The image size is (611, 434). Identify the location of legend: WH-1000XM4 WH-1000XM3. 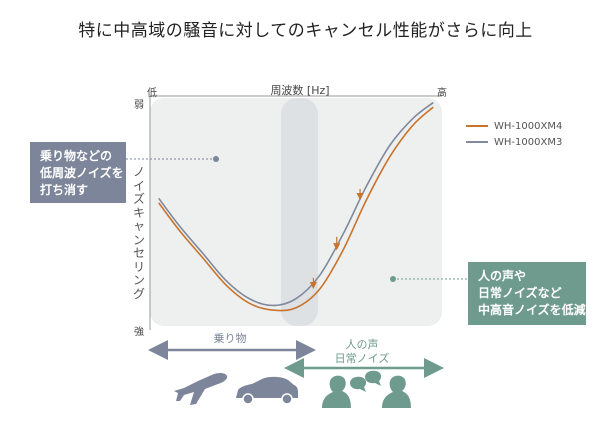
(514, 134).